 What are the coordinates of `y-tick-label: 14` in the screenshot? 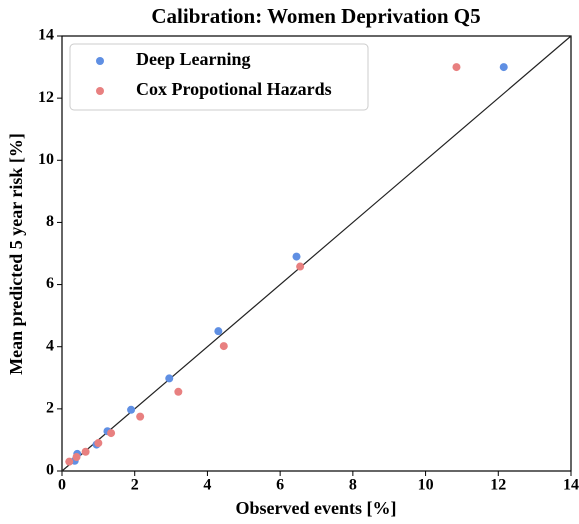 It's located at (46, 35).